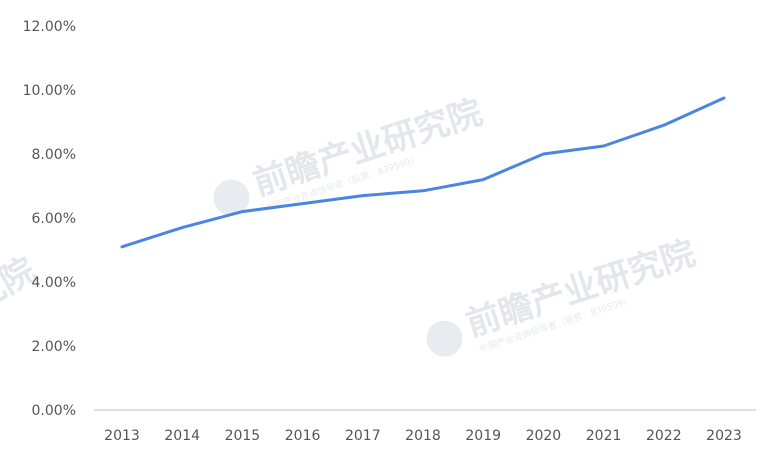 The height and width of the screenshot is (454, 774). What do you see at coordinates (49, 27) in the screenshot?
I see `y-tick-label: 12.00%` at bounding box center [49, 27].